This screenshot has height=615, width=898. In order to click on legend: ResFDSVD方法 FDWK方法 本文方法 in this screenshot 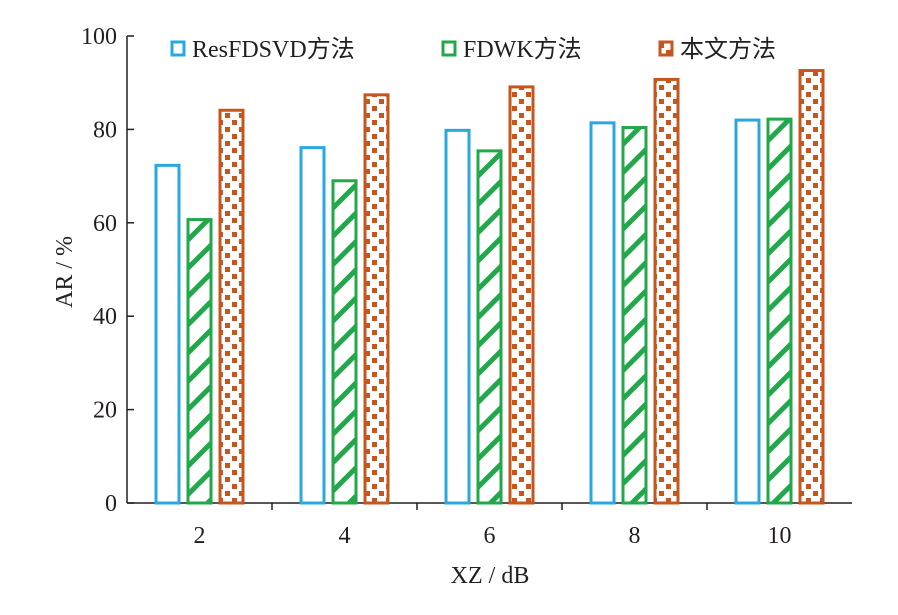, I will do `click(473, 49)`.